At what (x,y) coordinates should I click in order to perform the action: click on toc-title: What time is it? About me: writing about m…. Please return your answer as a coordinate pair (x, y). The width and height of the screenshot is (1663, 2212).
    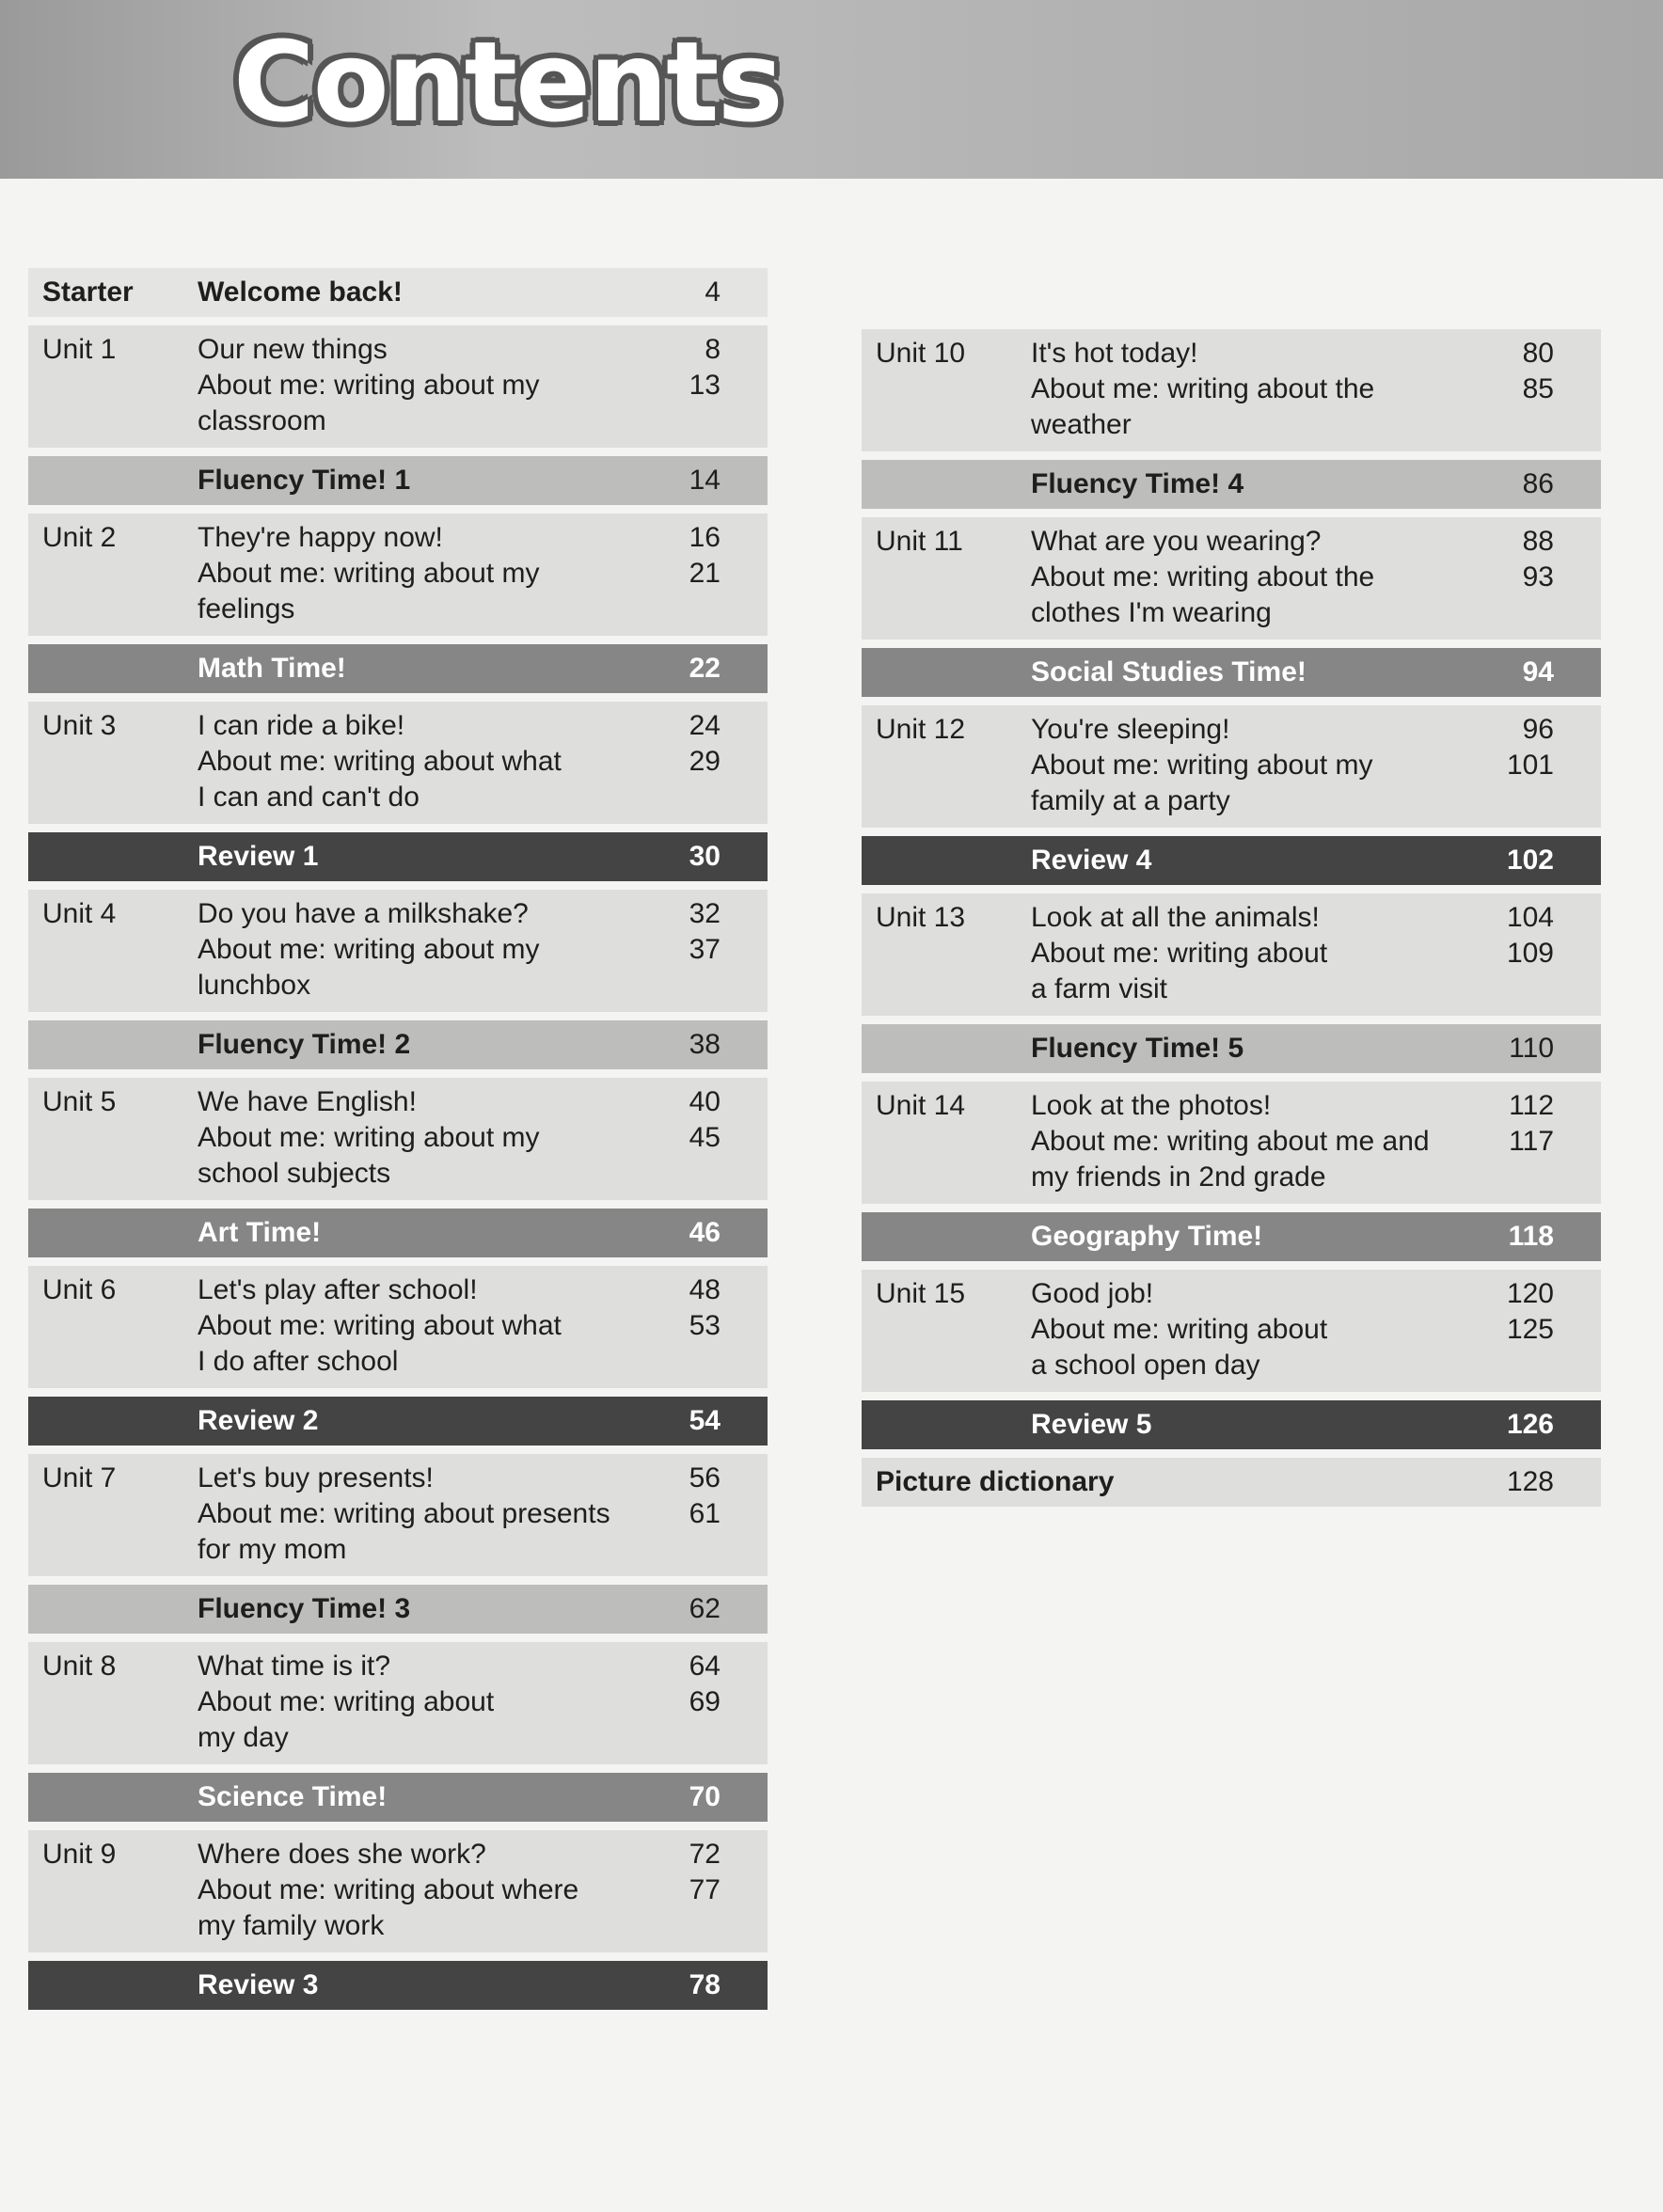
    Looking at the image, I should click on (412, 1703).